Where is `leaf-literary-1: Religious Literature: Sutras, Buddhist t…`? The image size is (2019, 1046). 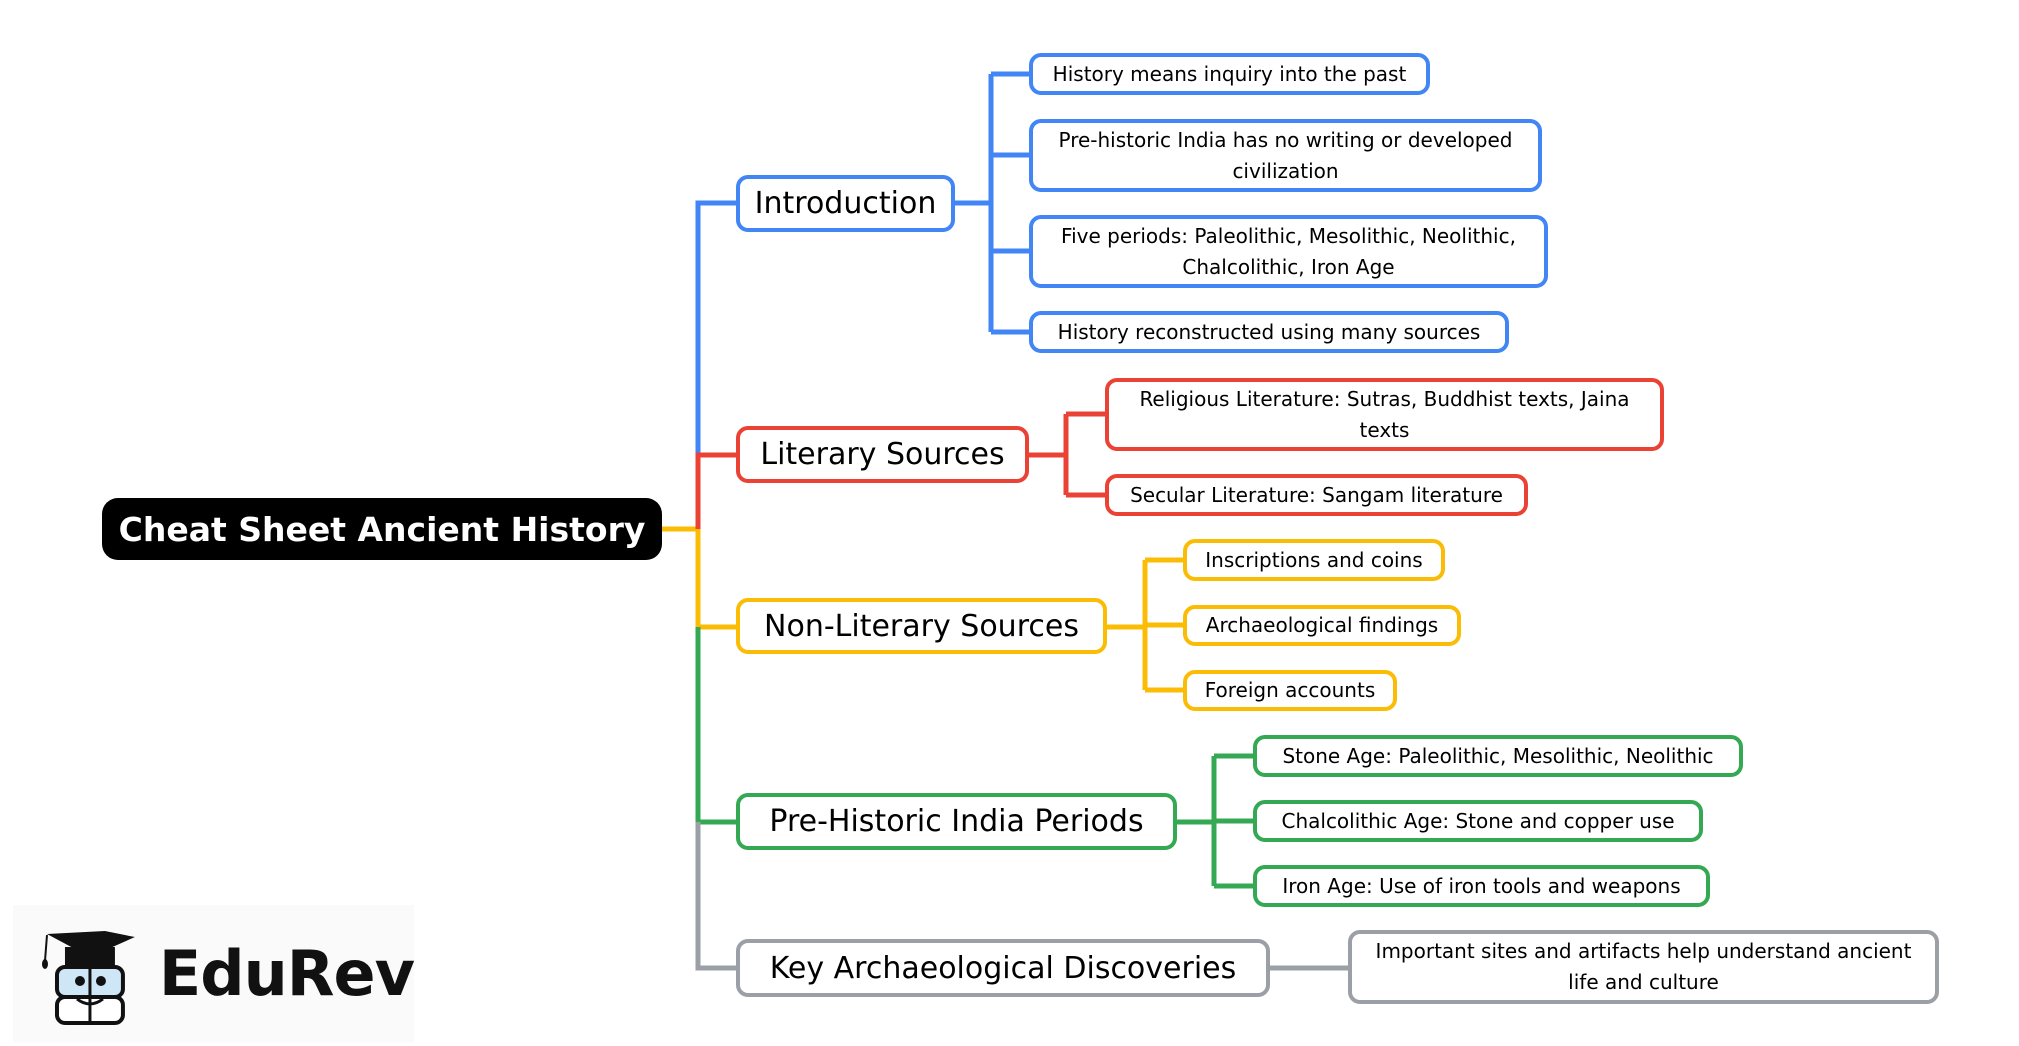 leaf-literary-1: Religious Literature: Sutras, Buddhist t… is located at coordinates (1384, 414).